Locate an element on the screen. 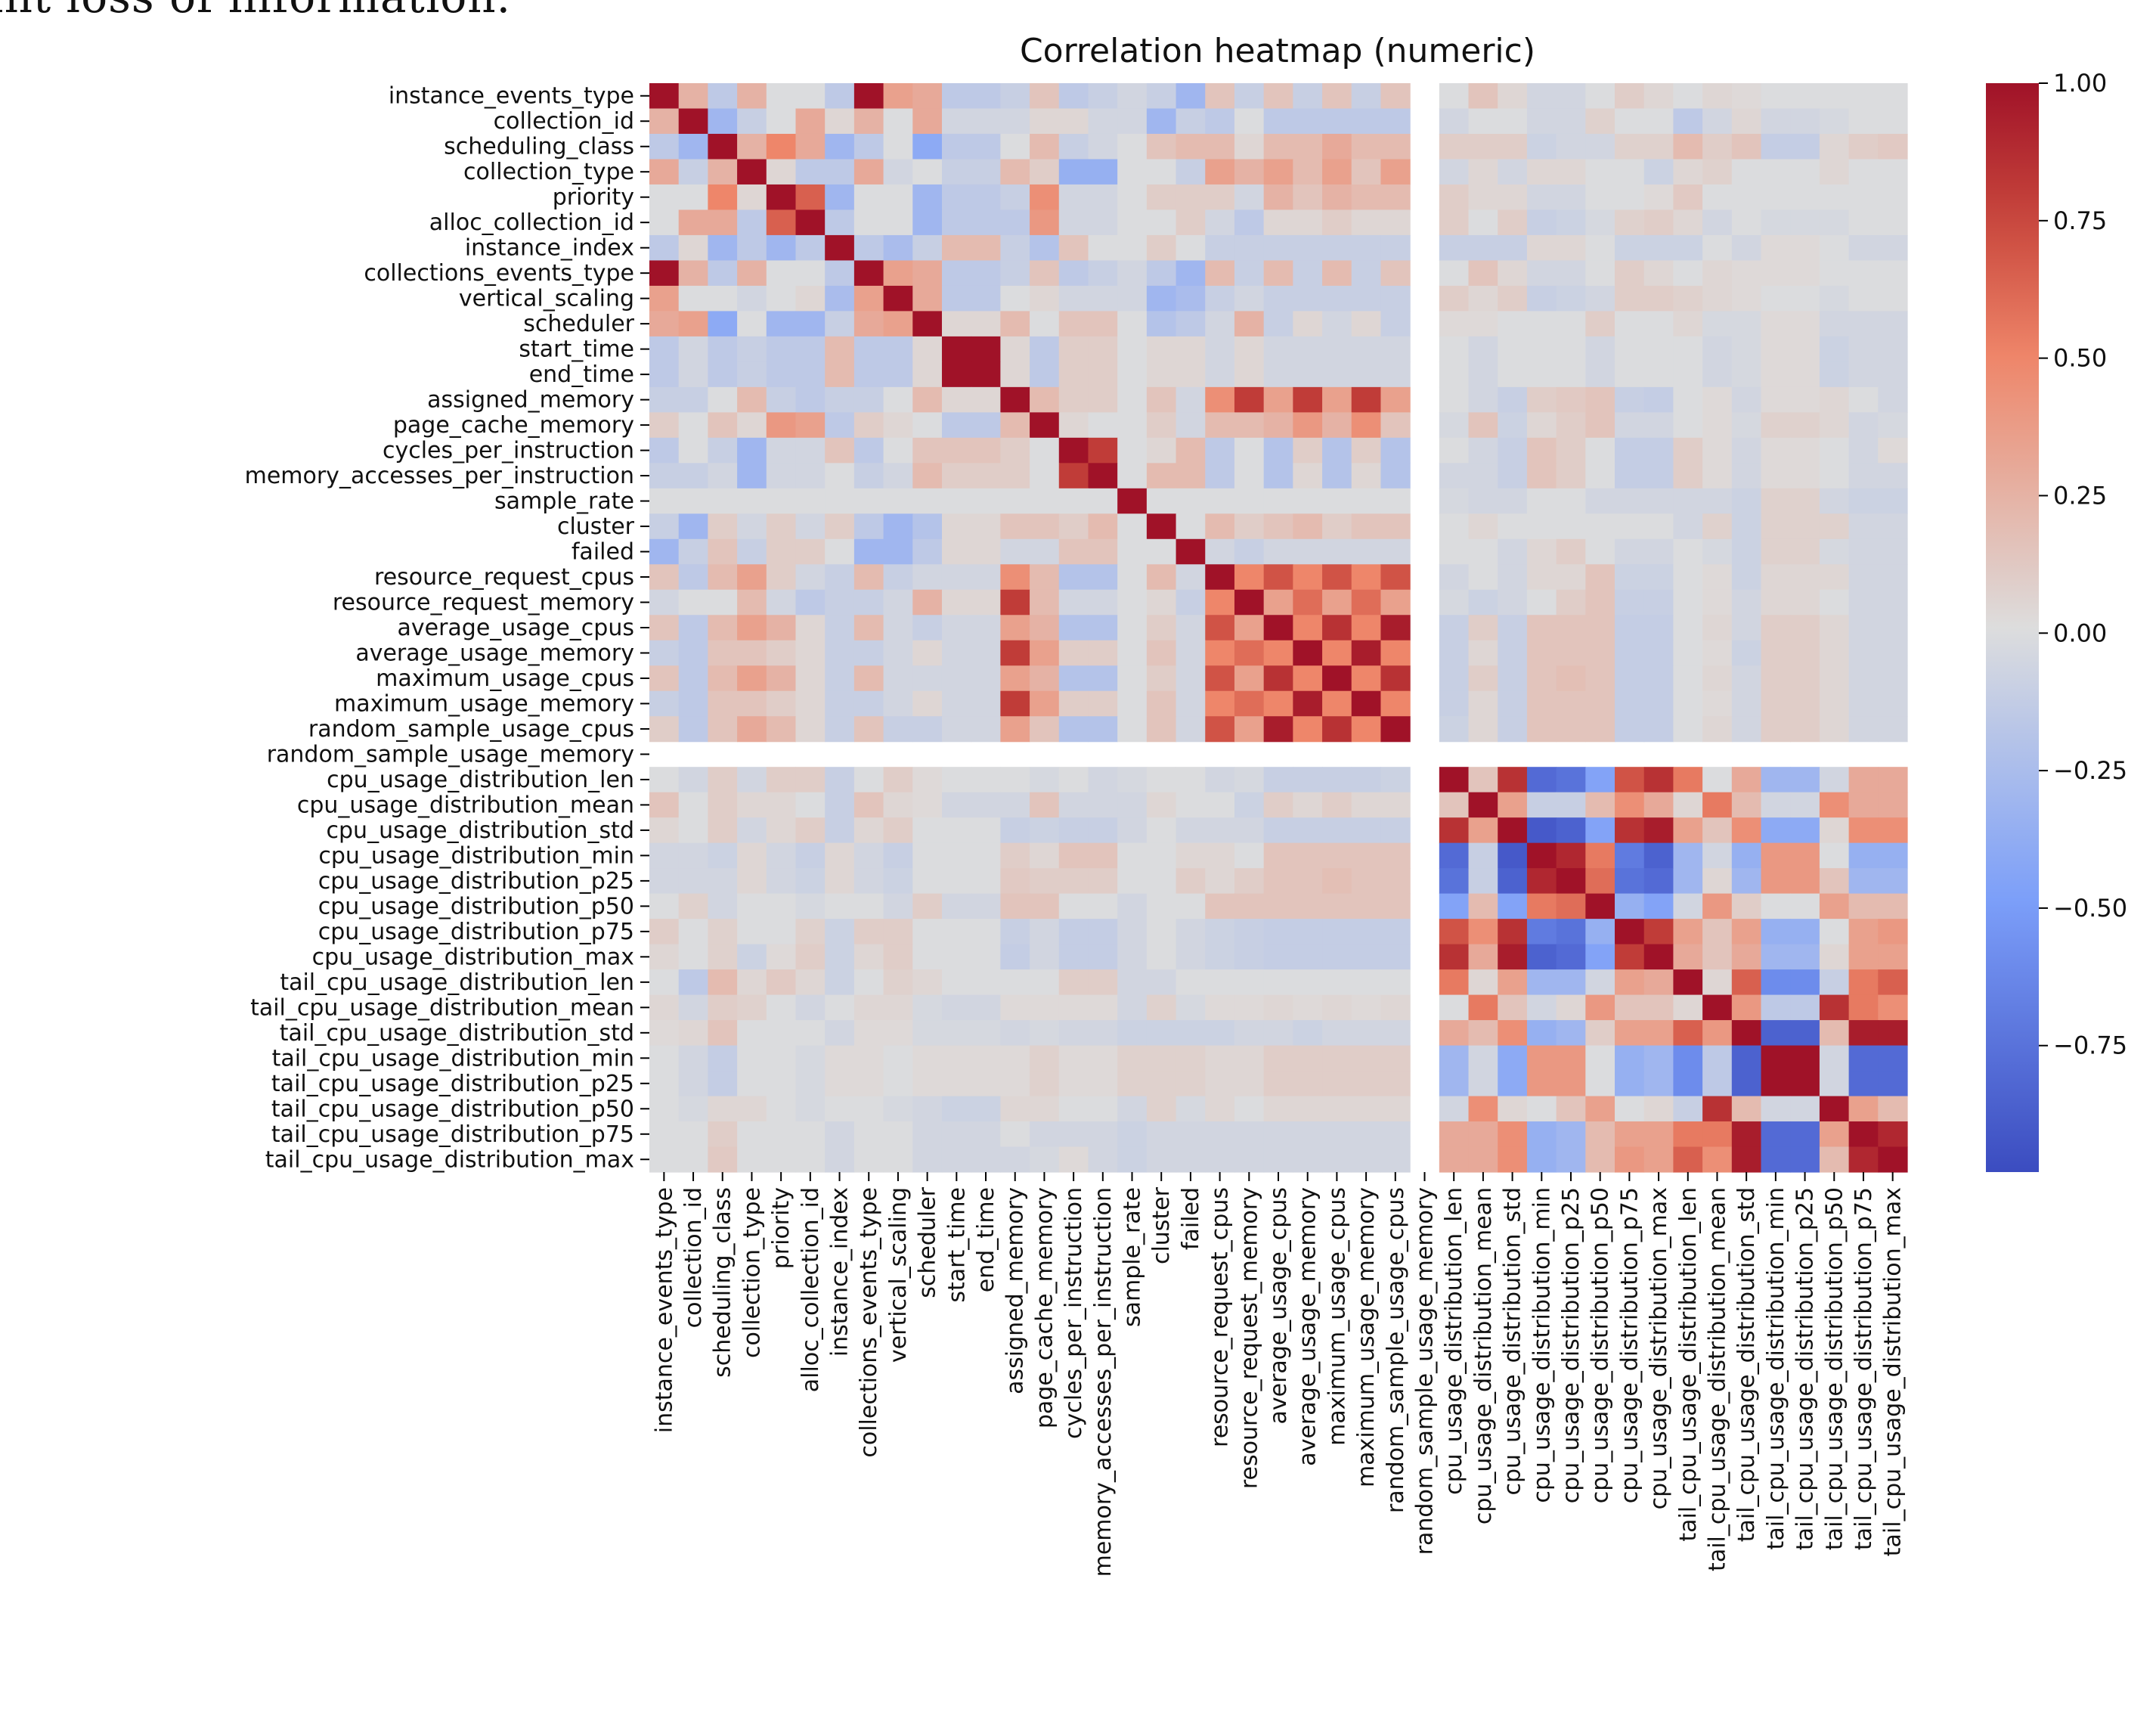  colorbar-tick-label: −0.50 is located at coordinates (2090, 908).